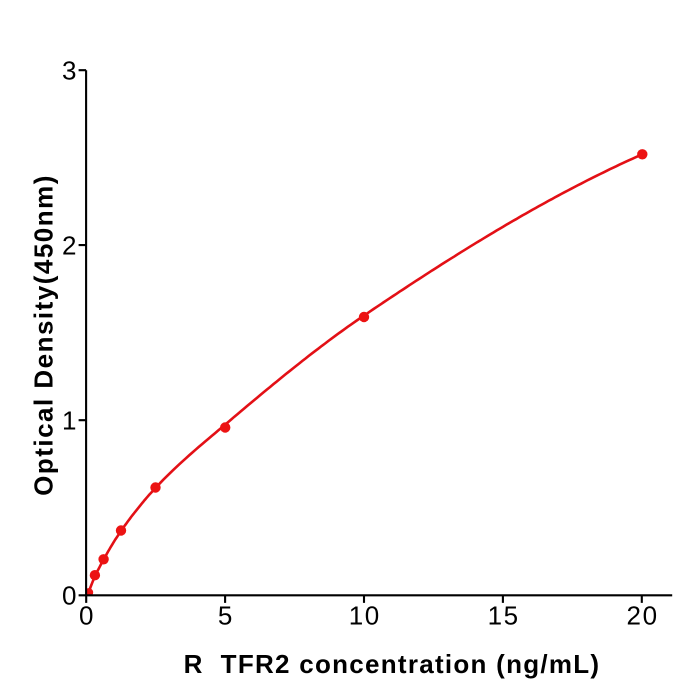 This screenshot has height=700, width=700. Describe the element at coordinates (643, 616) in the screenshot. I see `svg-text: 20` at that location.